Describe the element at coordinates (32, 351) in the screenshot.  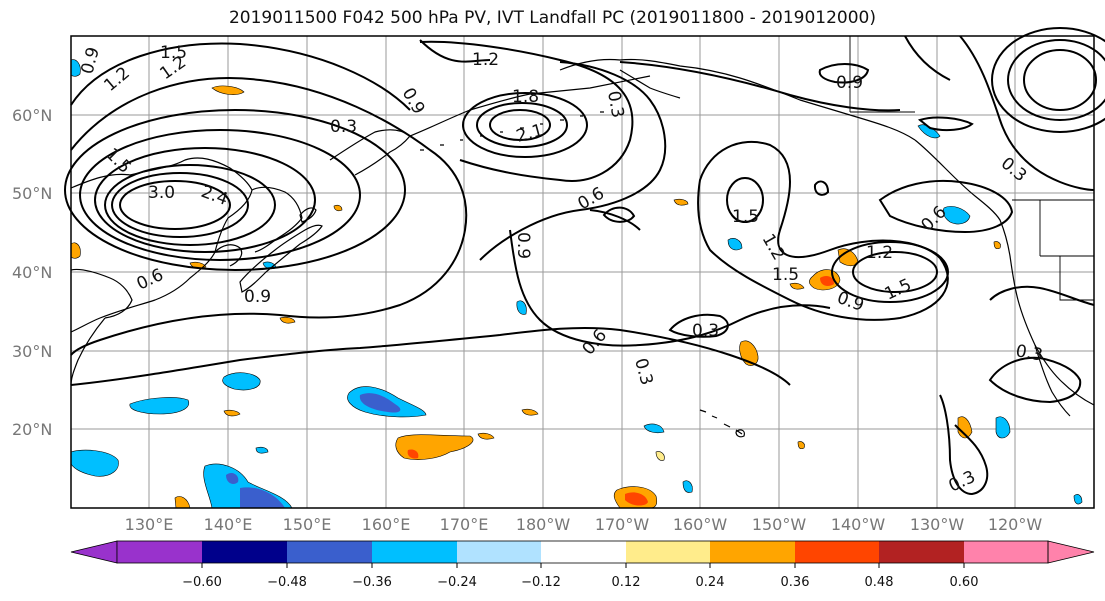
I see `lat-label: 30°N` at that location.